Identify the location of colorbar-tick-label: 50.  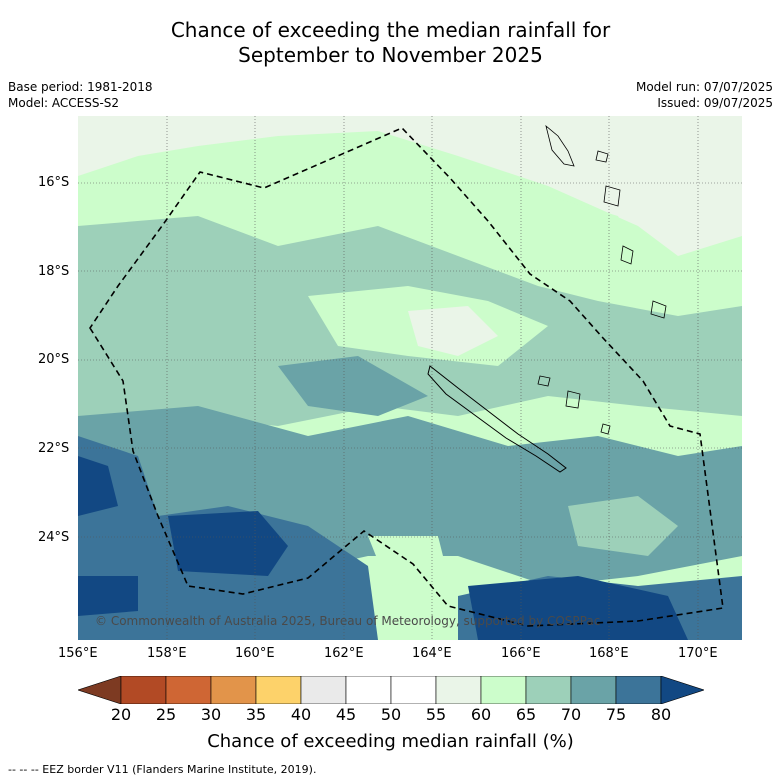
(391, 714).